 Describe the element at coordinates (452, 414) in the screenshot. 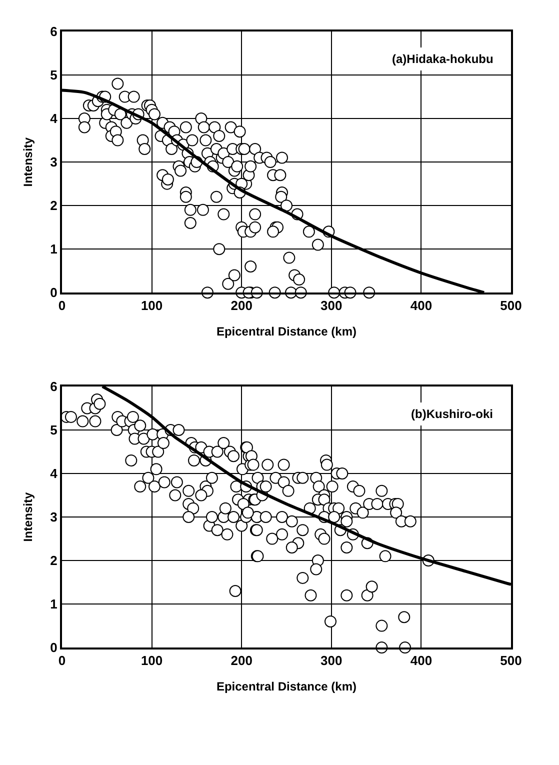

I see `text: (b)Kushiro-oki` at that location.